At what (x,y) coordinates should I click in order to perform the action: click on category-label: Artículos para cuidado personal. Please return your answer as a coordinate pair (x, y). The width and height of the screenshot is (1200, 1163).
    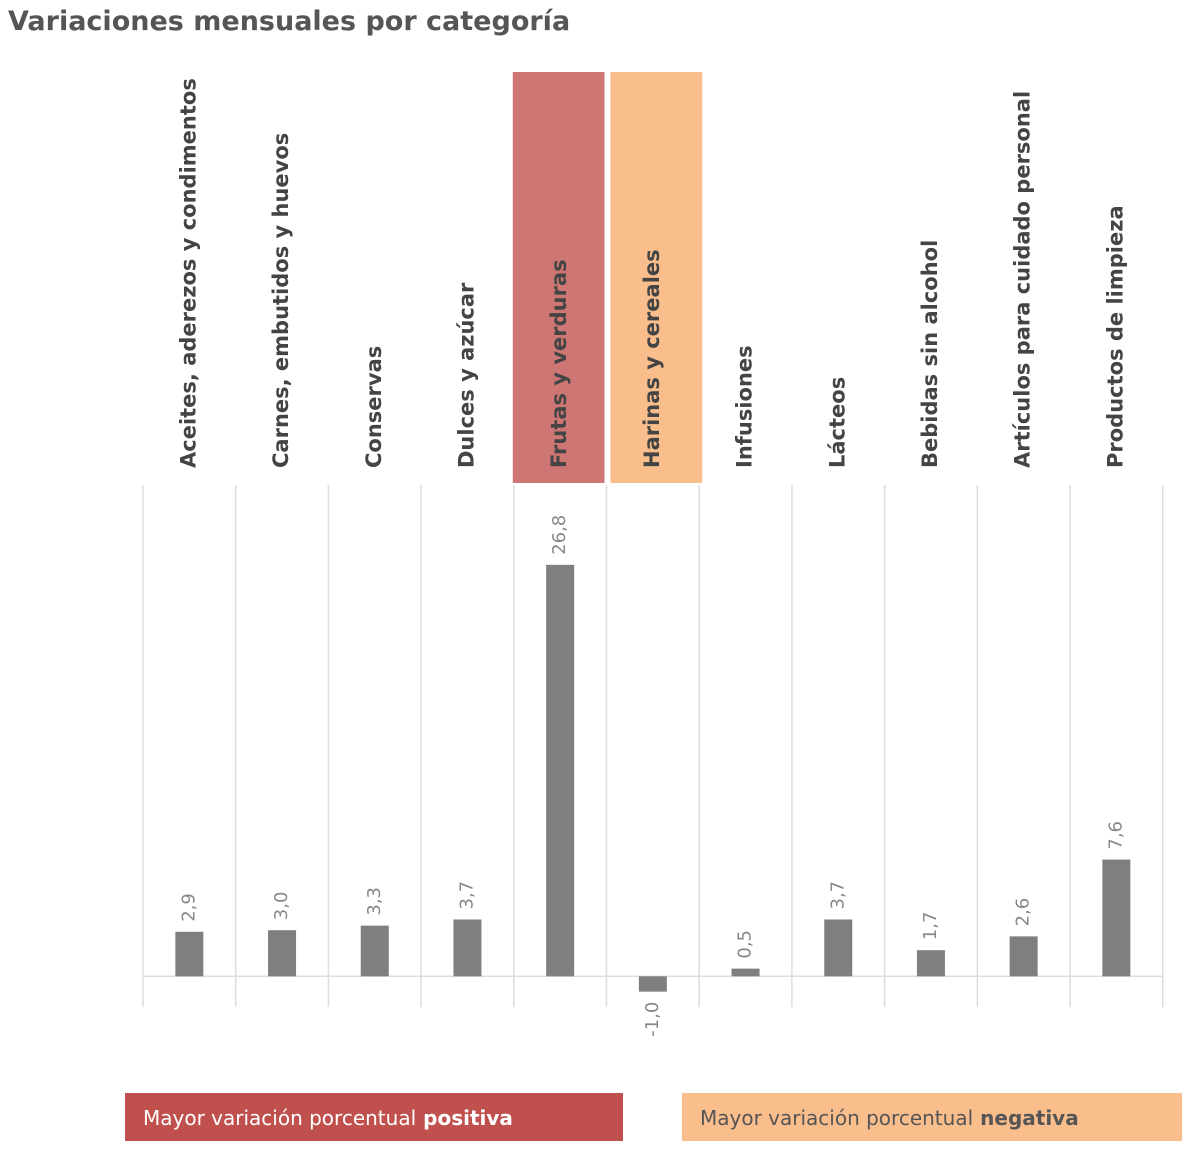
    Looking at the image, I should click on (1023, 279).